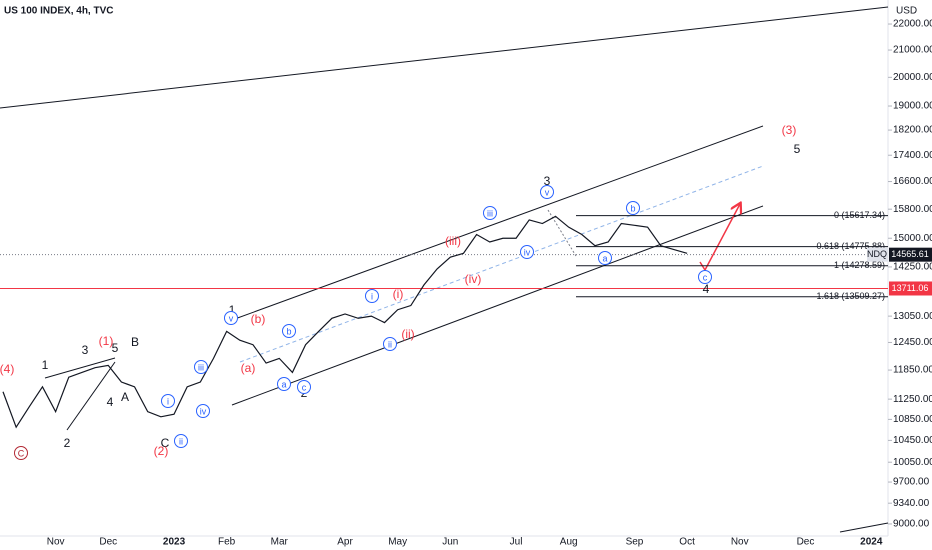 The image size is (932, 550). I want to click on wave-label: (2), so click(161, 451).